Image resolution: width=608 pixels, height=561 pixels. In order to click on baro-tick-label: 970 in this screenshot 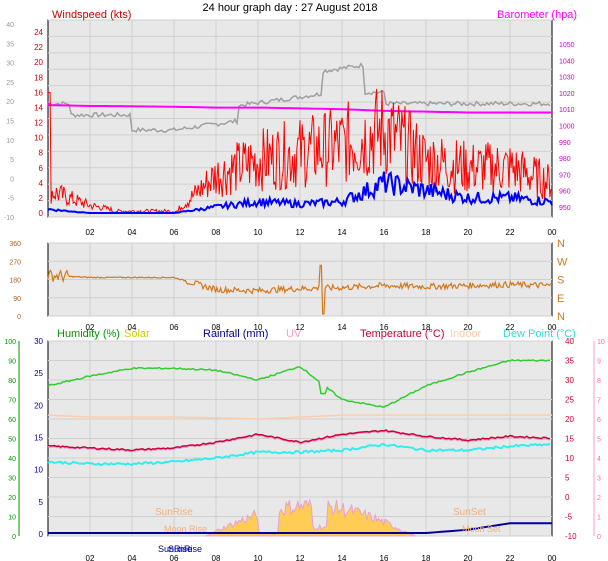, I will do `click(565, 175)`.